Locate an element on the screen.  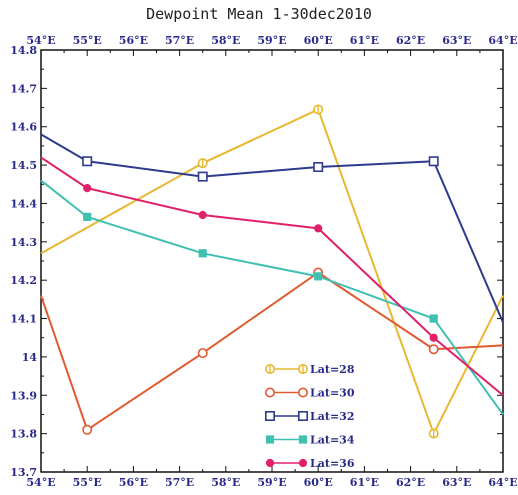
x-tick-label-bottom: 55°E is located at coordinates (87, 482).